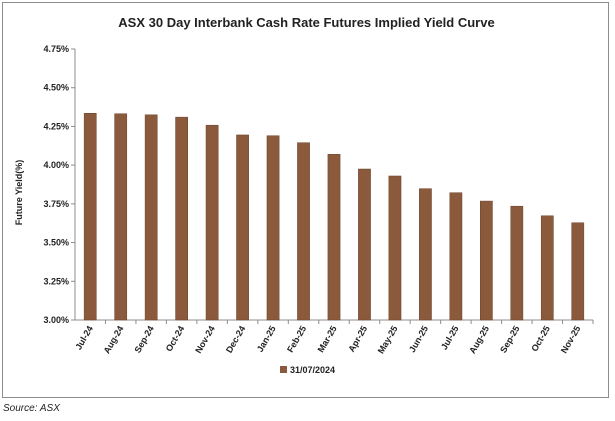 The image size is (615, 421). What do you see at coordinates (571, 339) in the screenshot?
I see `x-tick-label: Nov-25` at bounding box center [571, 339].